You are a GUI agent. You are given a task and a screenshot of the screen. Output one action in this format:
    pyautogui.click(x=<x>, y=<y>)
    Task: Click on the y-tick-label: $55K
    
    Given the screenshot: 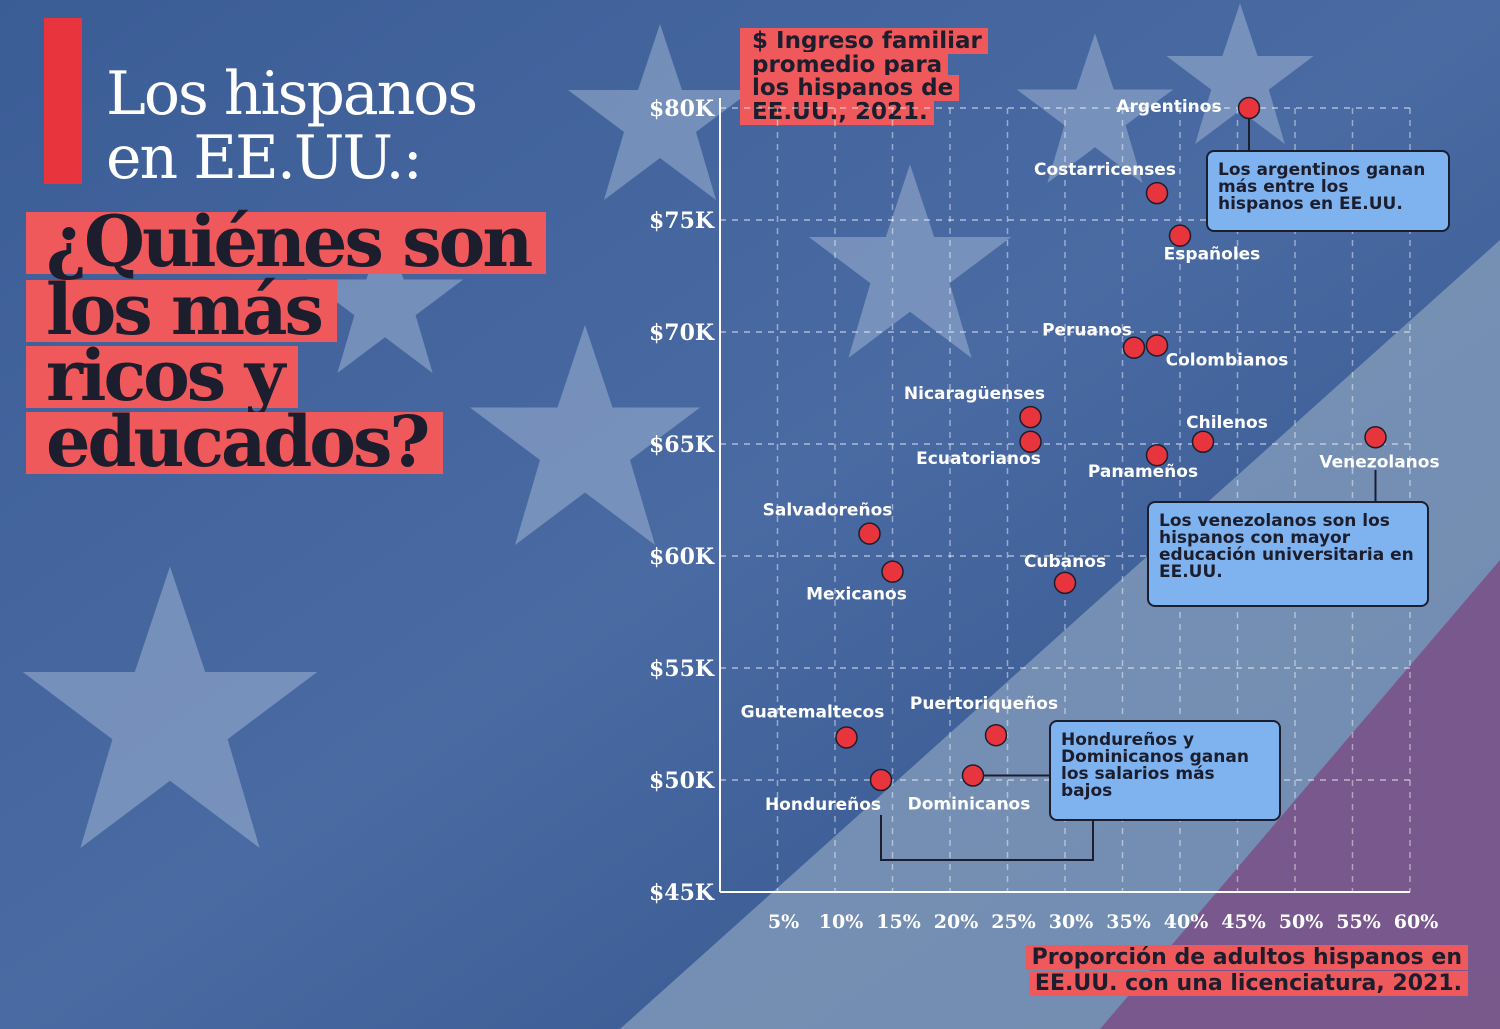 What is the action you would take?
    pyautogui.click(x=682, y=669)
    